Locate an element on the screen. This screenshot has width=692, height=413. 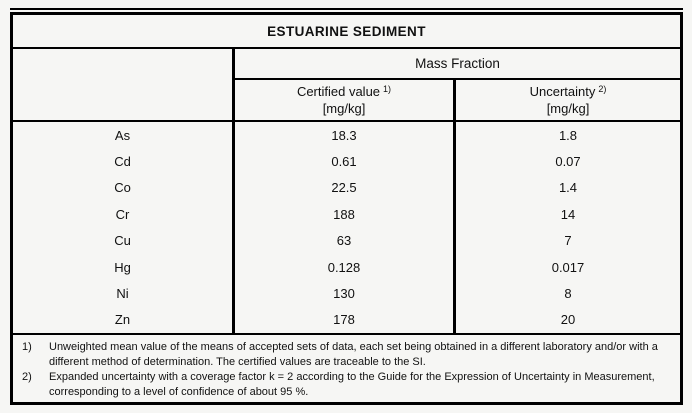
table-title: ESTUARINE SEDIMENT is located at coordinates (346, 32).